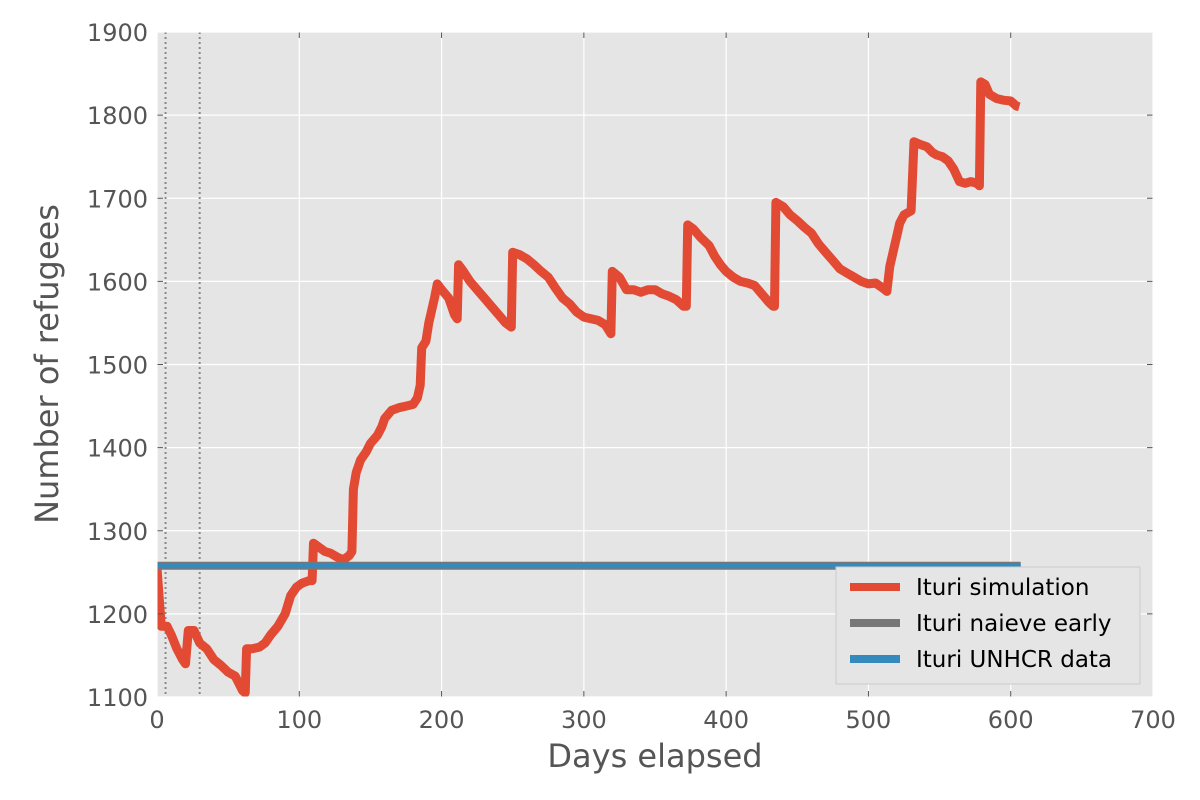  Describe the element at coordinates (1002, 588) in the screenshot. I see `legend-label: Ituri simulation` at that location.